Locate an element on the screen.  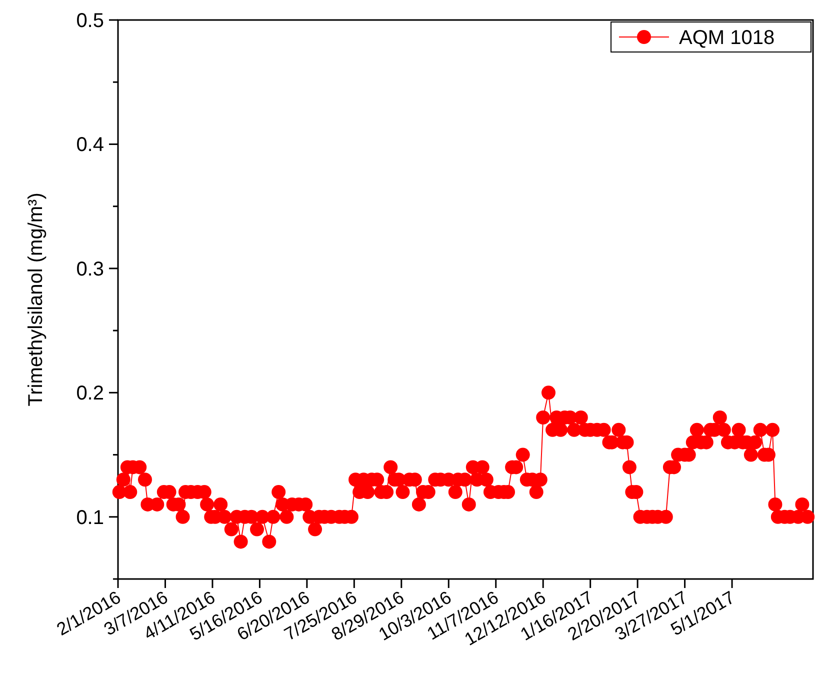
legend-label: AQM 1018 is located at coordinates (727, 38).